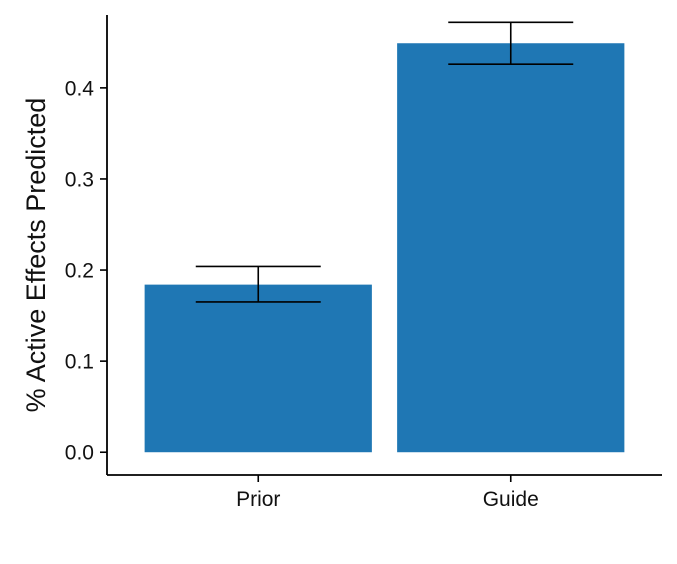  Describe the element at coordinates (79, 179) in the screenshot. I see `y-tick-label: 0.3` at that location.